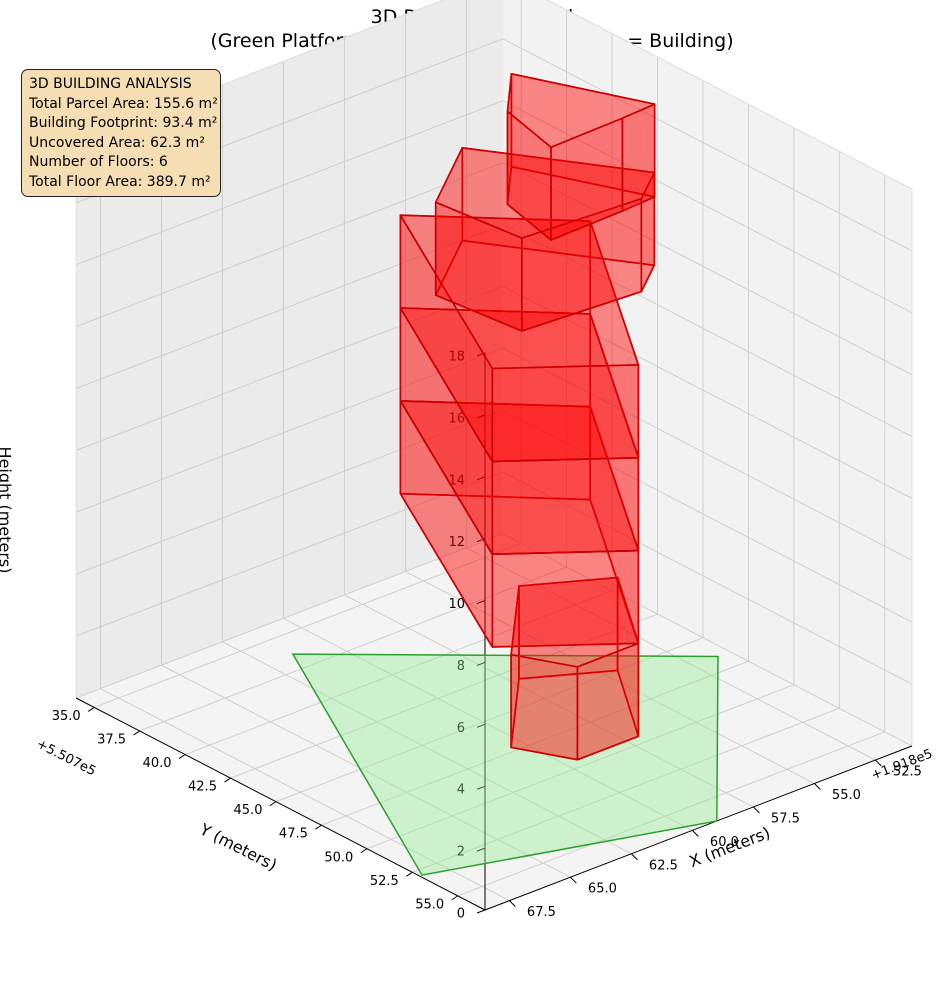  I want to click on y-axis-label: Y (meters), so click(238, 846).